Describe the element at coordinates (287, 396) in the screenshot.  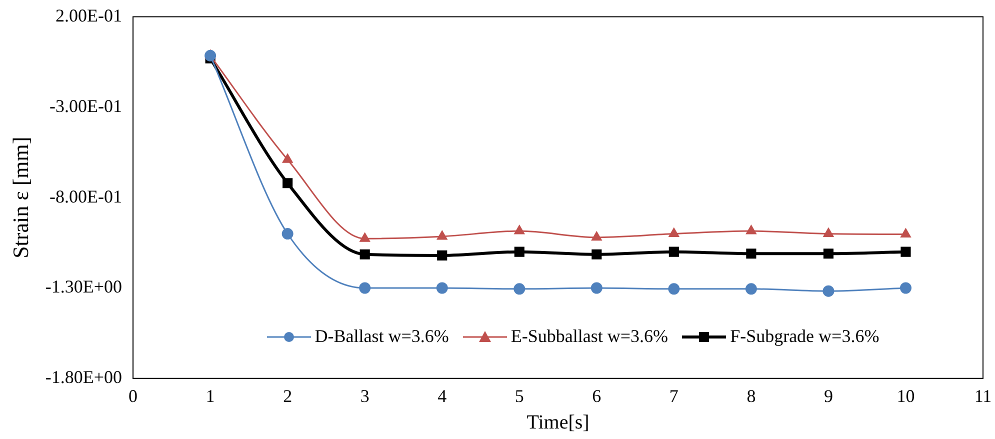
I see `x-tick-label: 2` at that location.